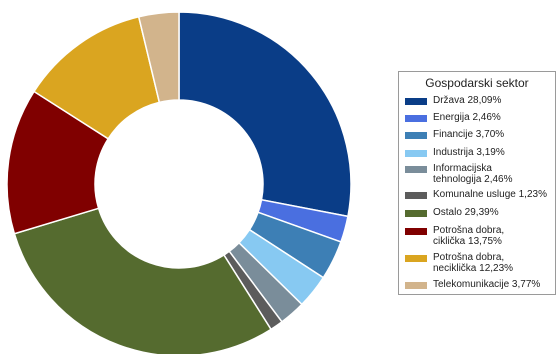  Describe the element at coordinates (467, 117) in the screenshot. I see `legend-label: Energija 2,46%` at that location.